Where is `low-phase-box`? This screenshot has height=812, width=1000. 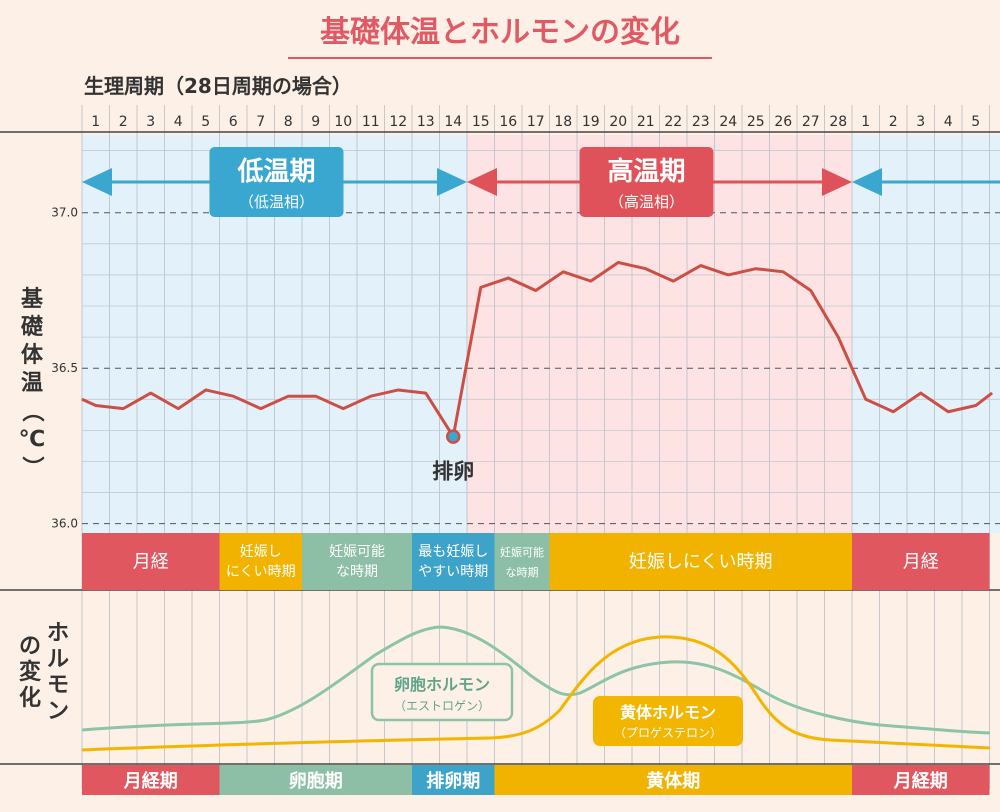 low-phase-box is located at coordinates (276, 182).